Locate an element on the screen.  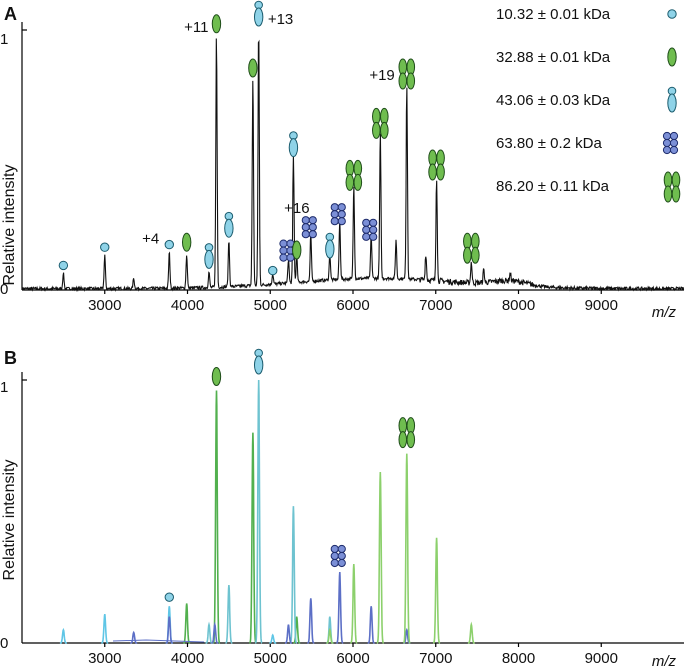
panel-b-ytick-1: 1 is located at coordinates (4, 387).